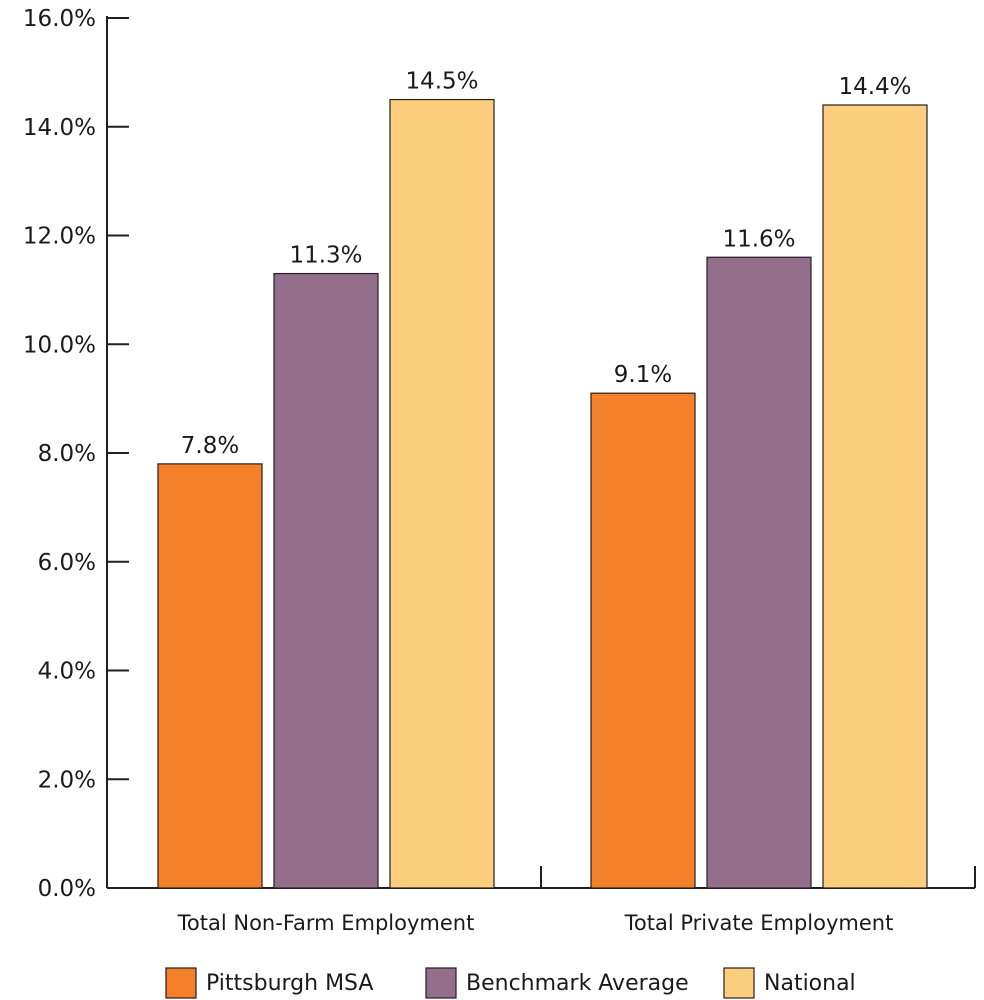  What do you see at coordinates (758, 239) in the screenshot?
I see `data-label: 11.6%` at bounding box center [758, 239].